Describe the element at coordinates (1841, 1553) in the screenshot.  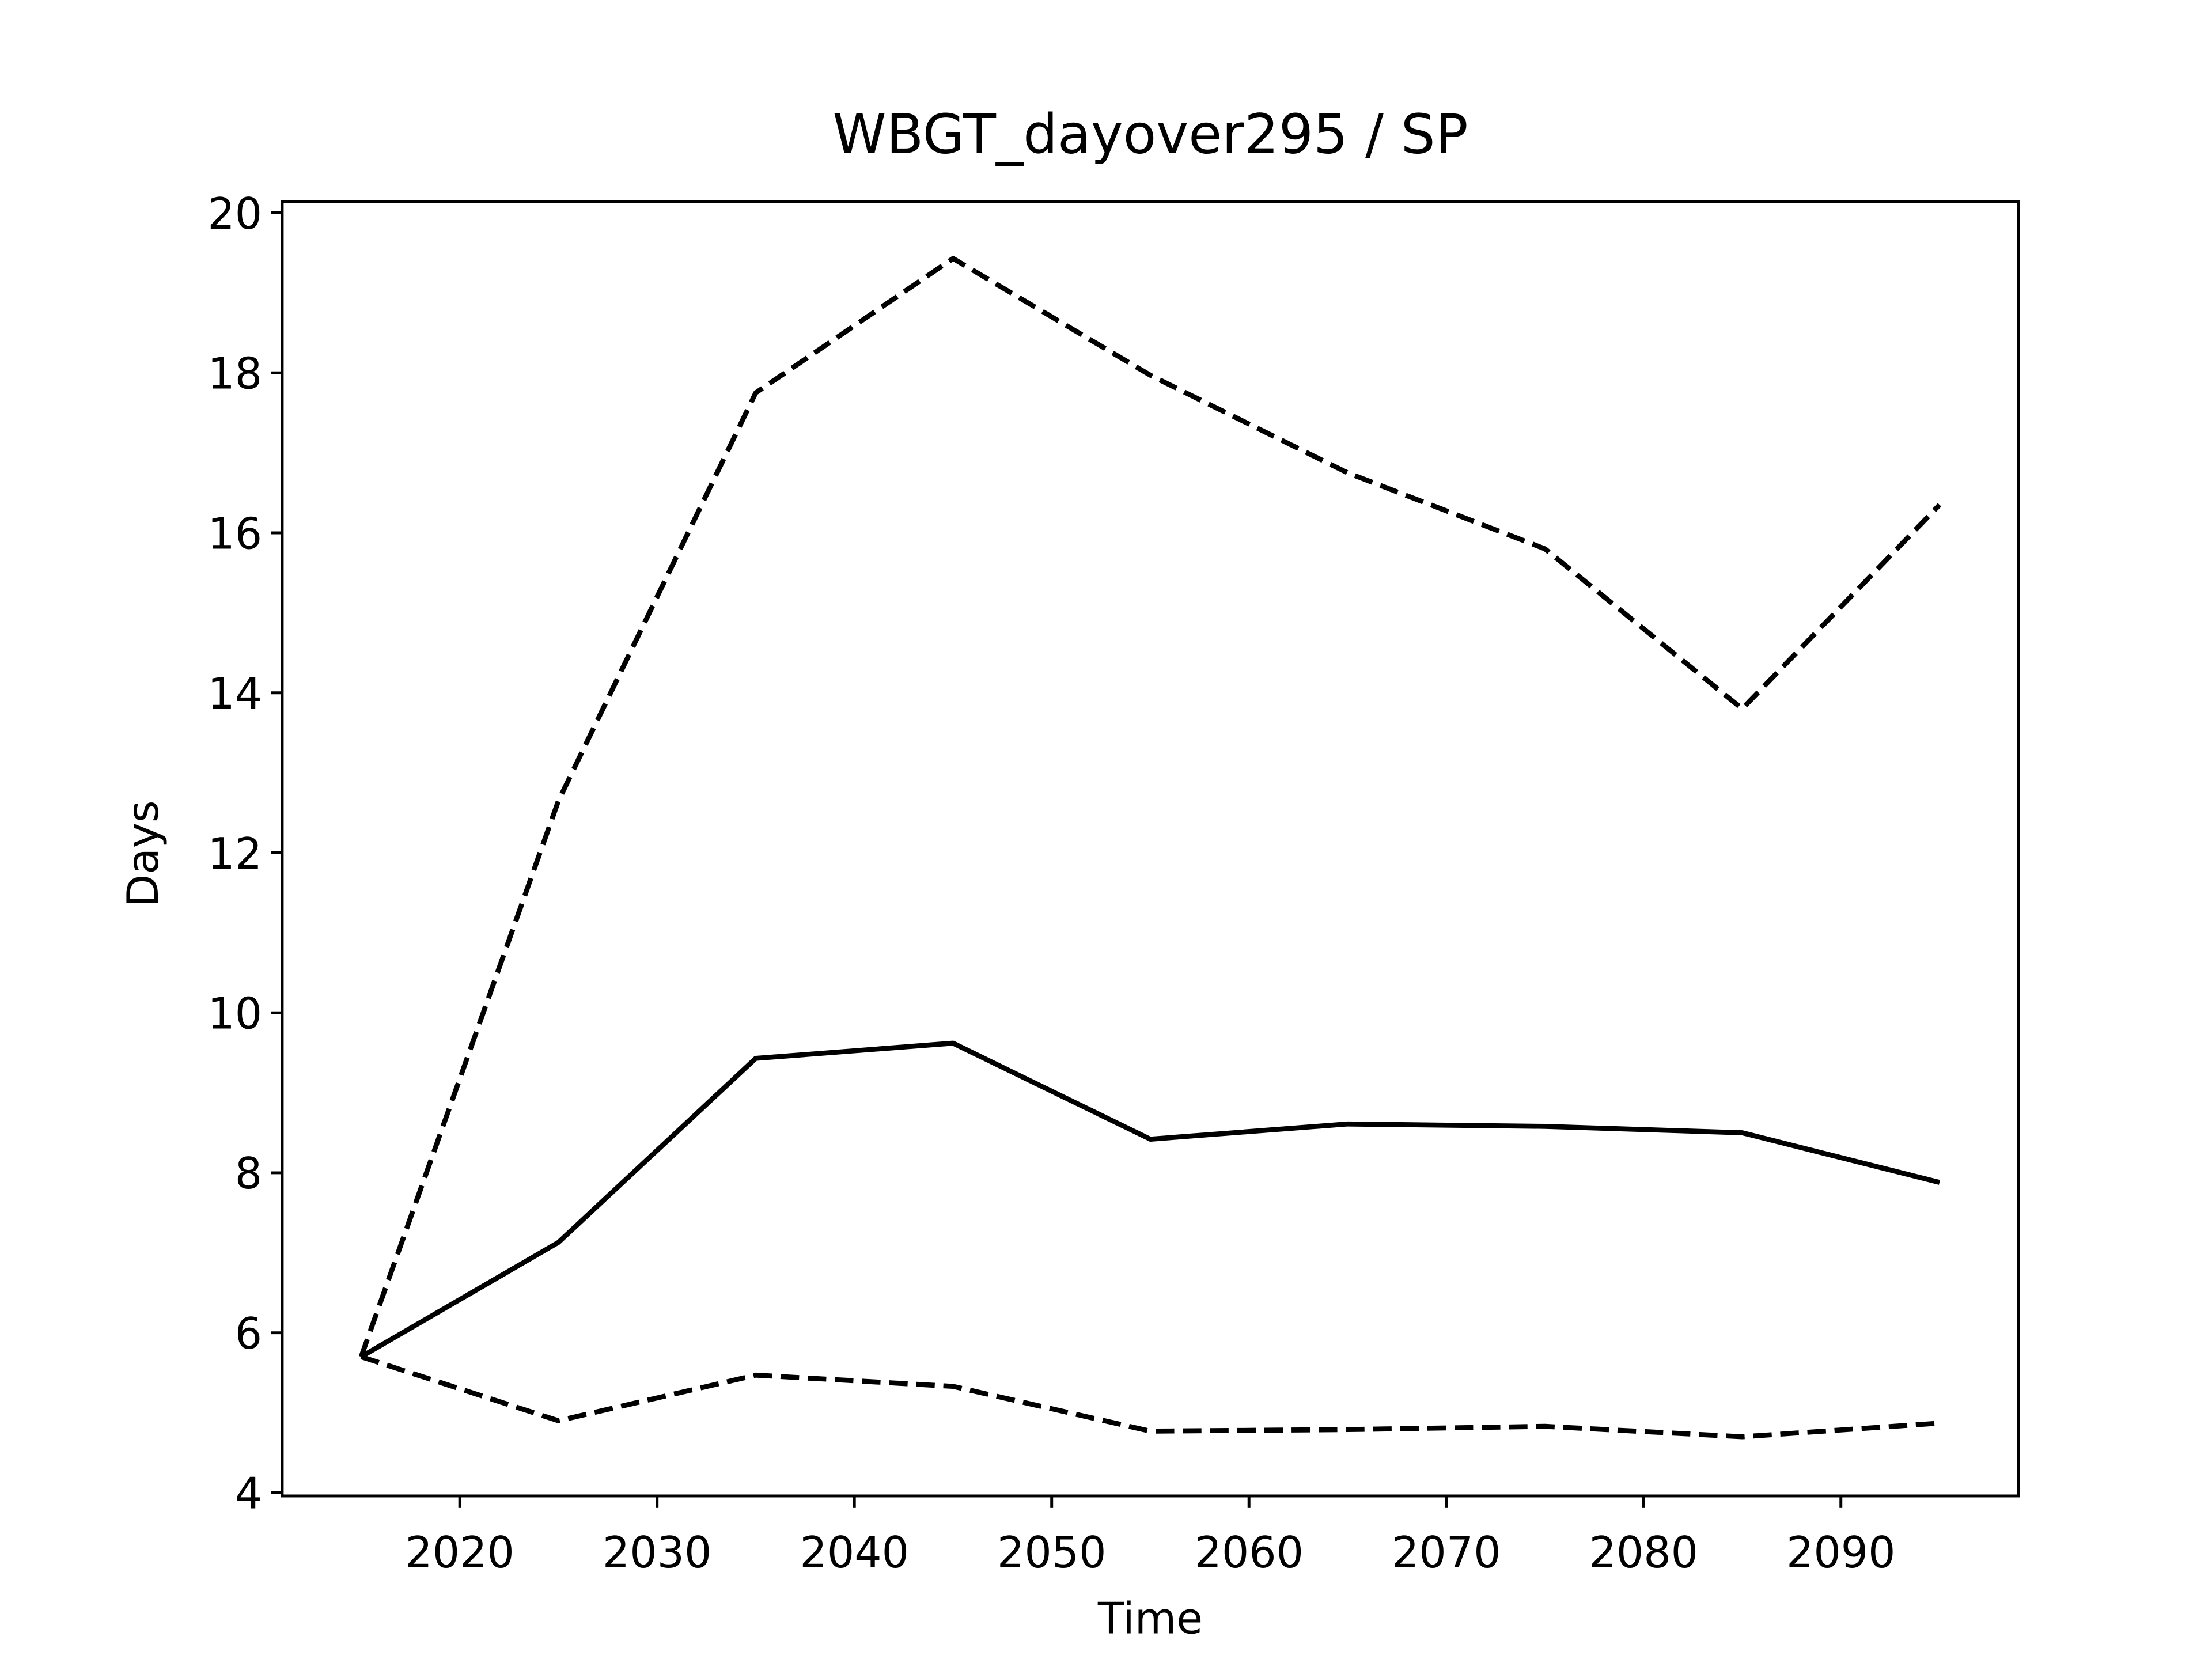
I see `x-tick-label: 2090` at that location.